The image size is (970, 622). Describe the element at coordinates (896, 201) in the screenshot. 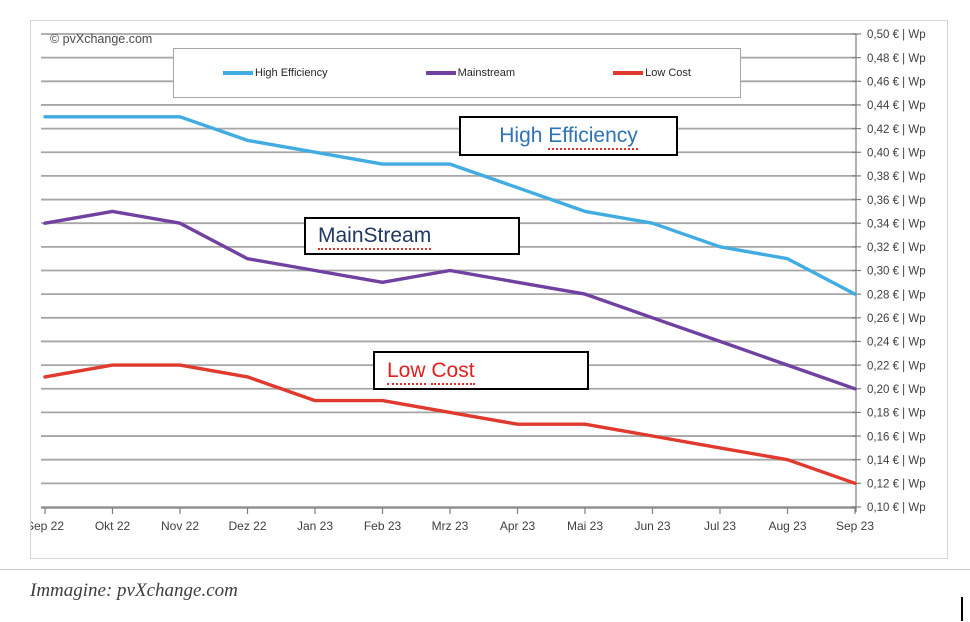

I see `y-axis-label: 0,36 € | Wp` at that location.